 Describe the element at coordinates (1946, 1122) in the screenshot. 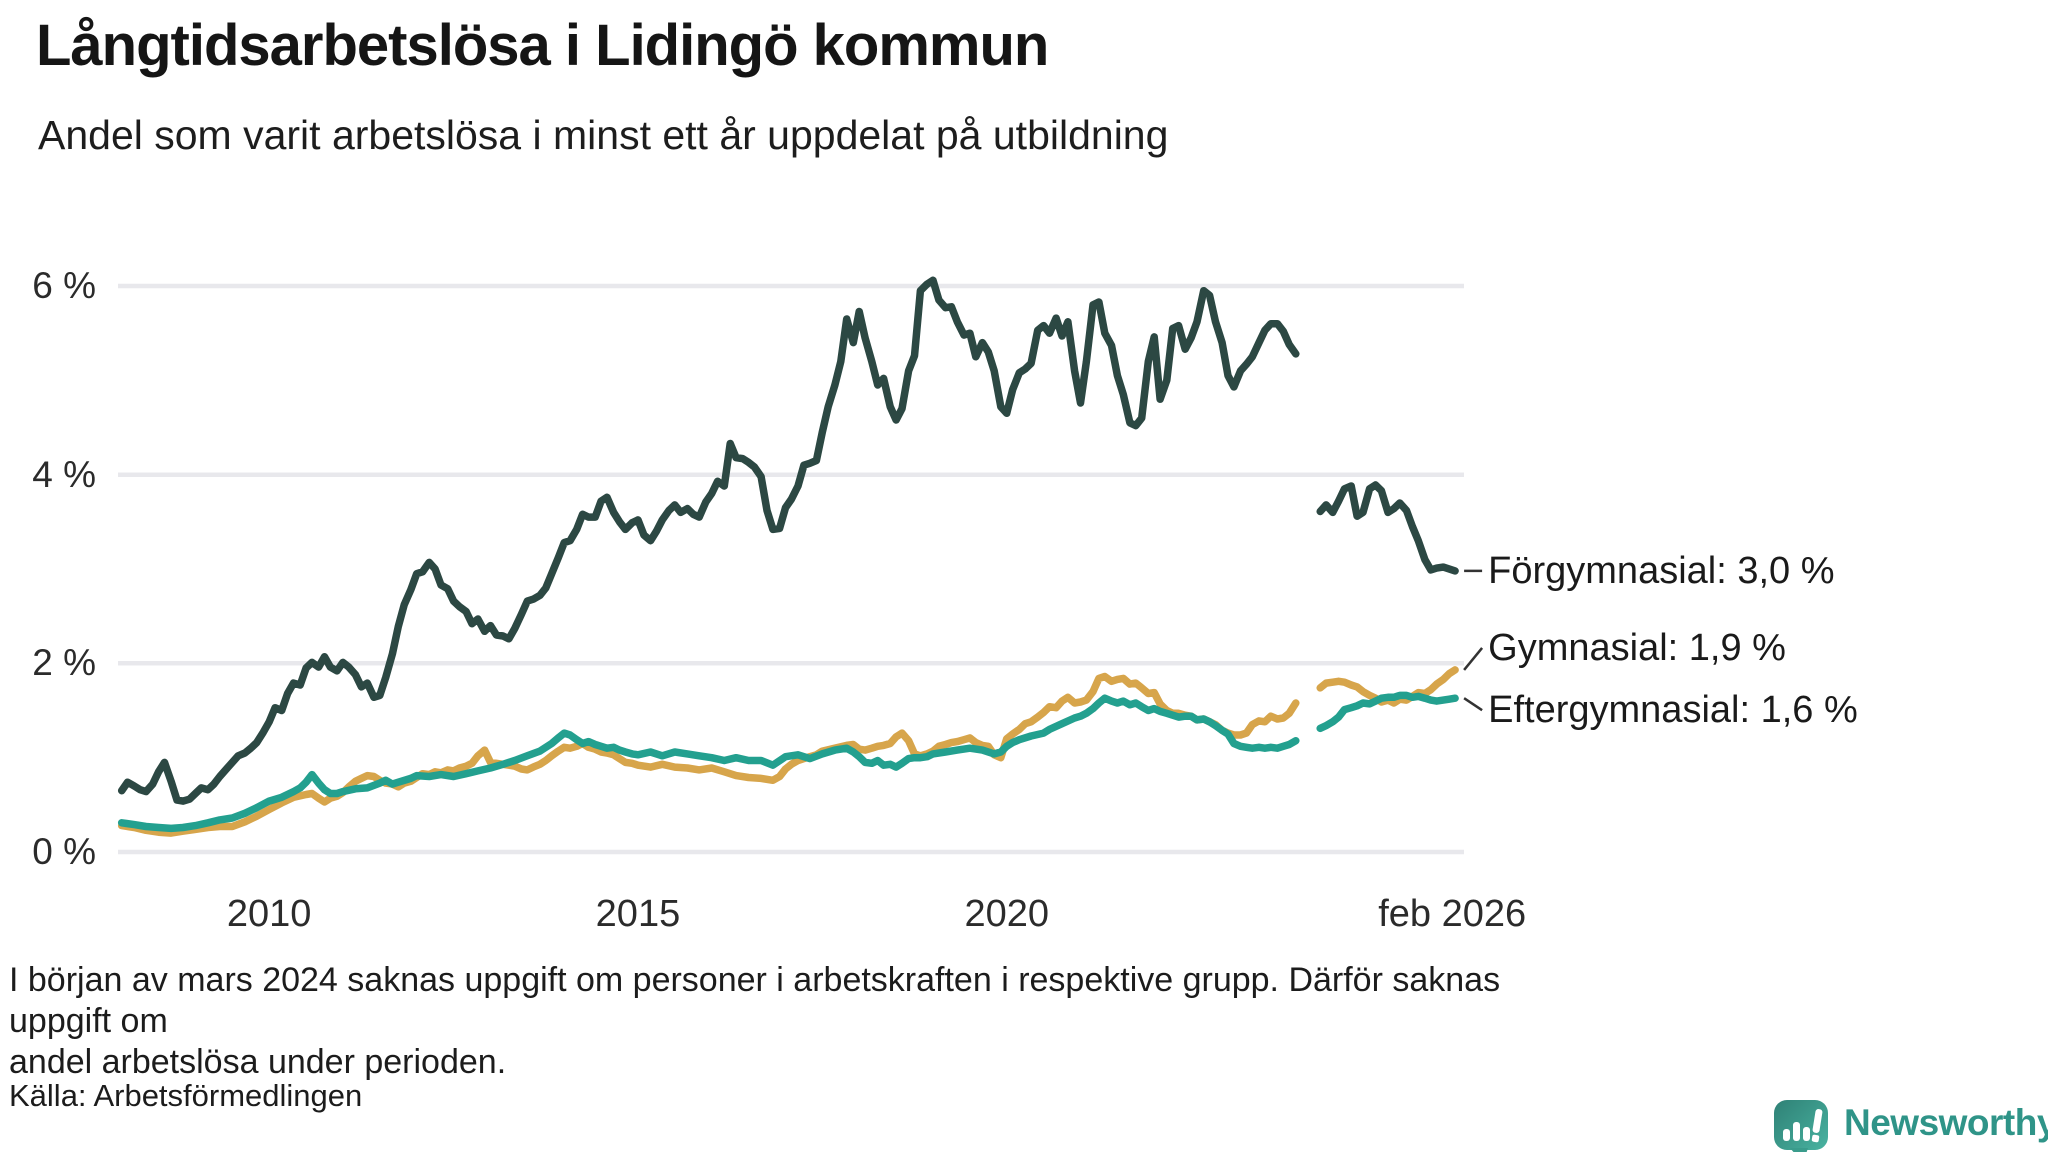

I see `logo-text: Newsworthy` at that location.